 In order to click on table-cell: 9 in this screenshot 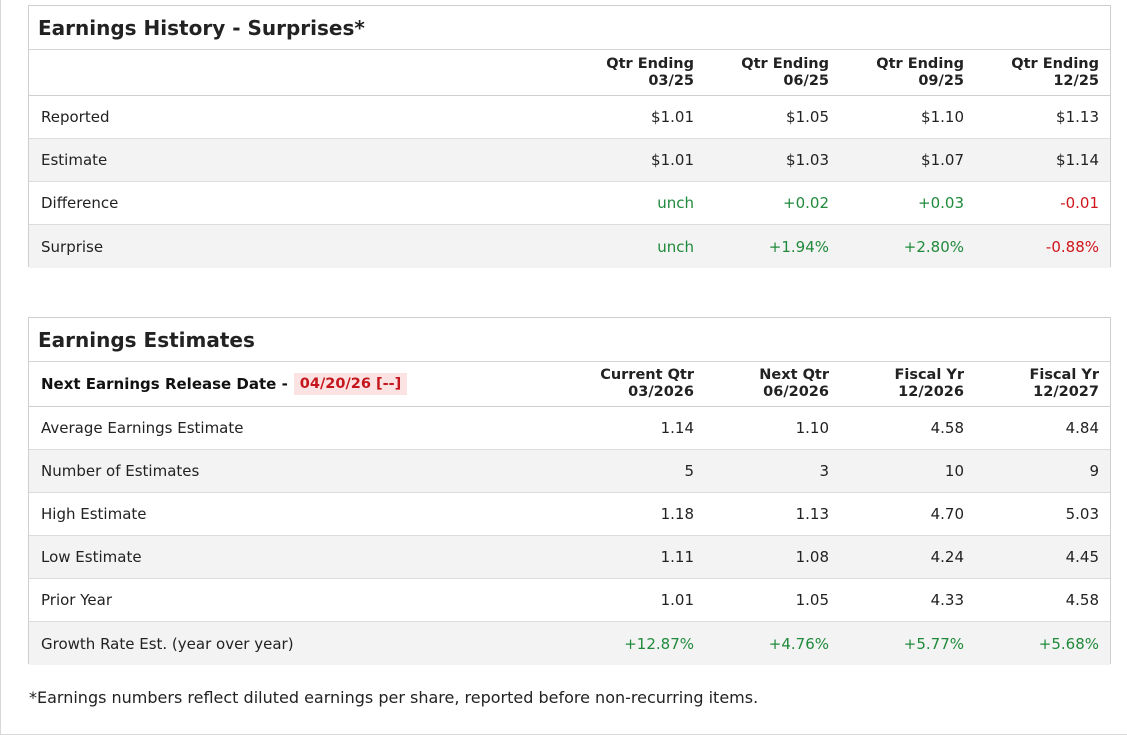, I will do `click(1094, 471)`.